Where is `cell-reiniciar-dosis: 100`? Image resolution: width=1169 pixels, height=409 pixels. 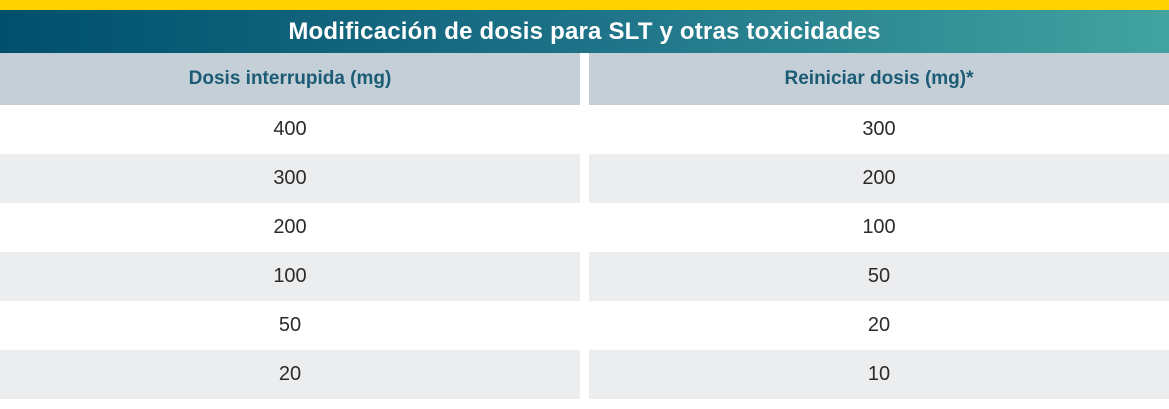 cell-reiniciar-dosis: 100 is located at coordinates (879, 227).